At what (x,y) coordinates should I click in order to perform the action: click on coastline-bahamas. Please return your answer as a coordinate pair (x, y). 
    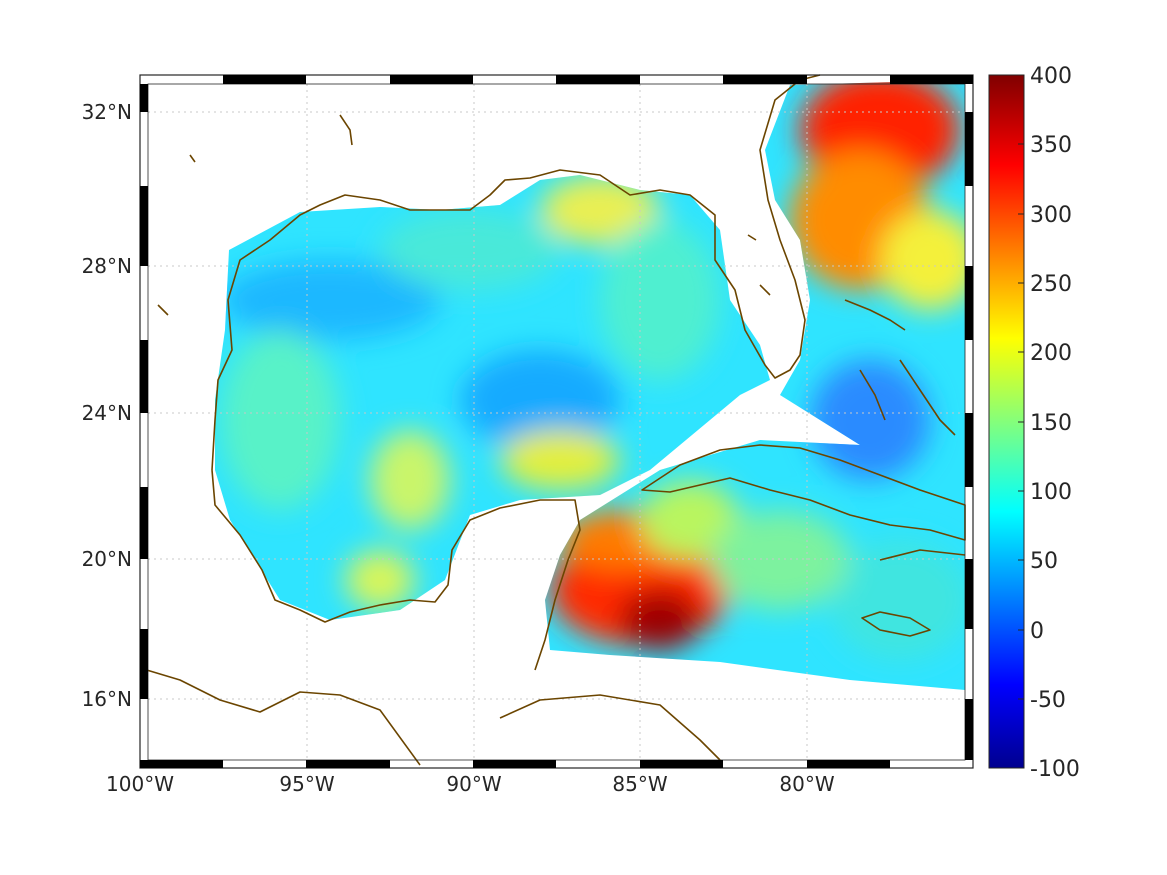
    Looking at the image, I should click on (900, 367).